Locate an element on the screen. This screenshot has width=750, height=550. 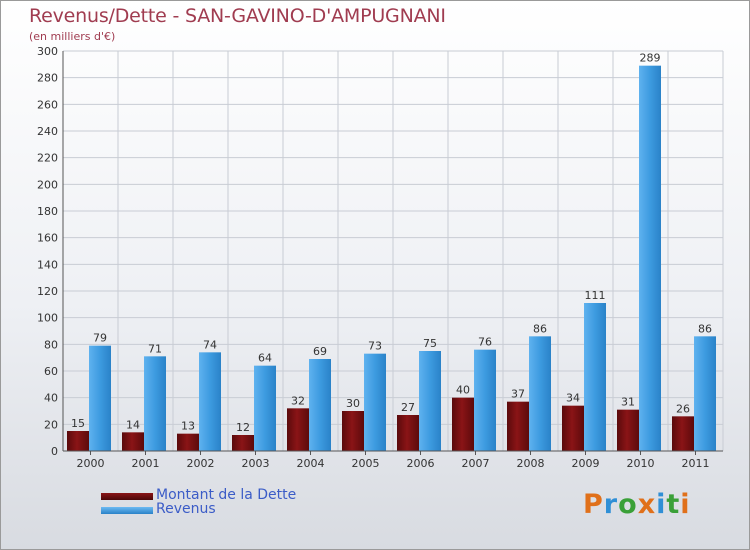
logo-letter: o is located at coordinates (628, 504).